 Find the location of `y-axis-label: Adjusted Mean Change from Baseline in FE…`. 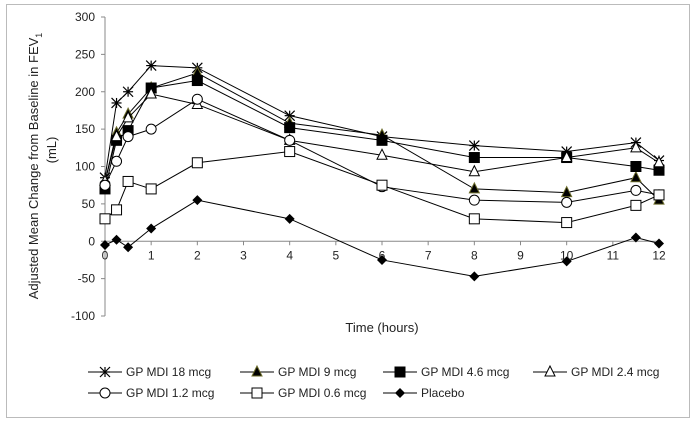

y-axis-label: Adjusted Mean Change from Baseline in FE… is located at coordinates (35, 166).